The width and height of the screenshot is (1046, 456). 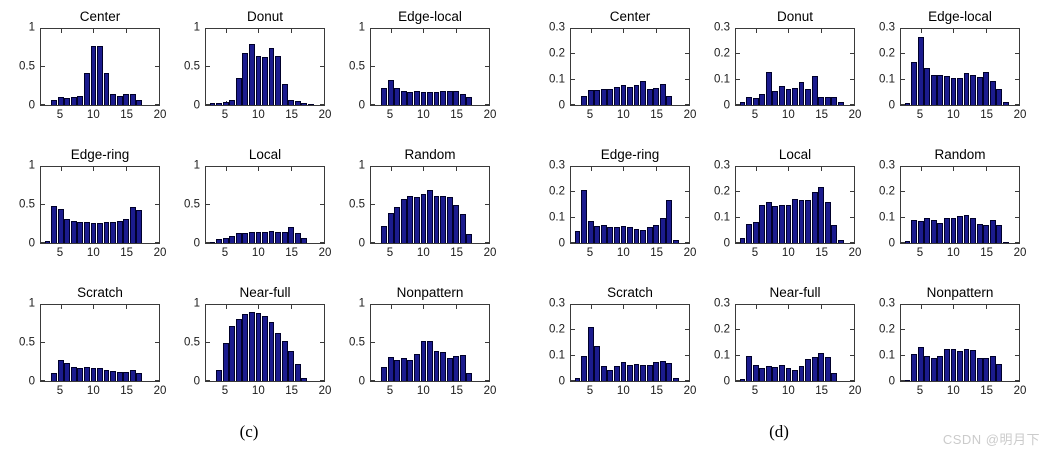 I want to click on y-axis-labels: 0 0.5 1, so click(x=354, y=205).